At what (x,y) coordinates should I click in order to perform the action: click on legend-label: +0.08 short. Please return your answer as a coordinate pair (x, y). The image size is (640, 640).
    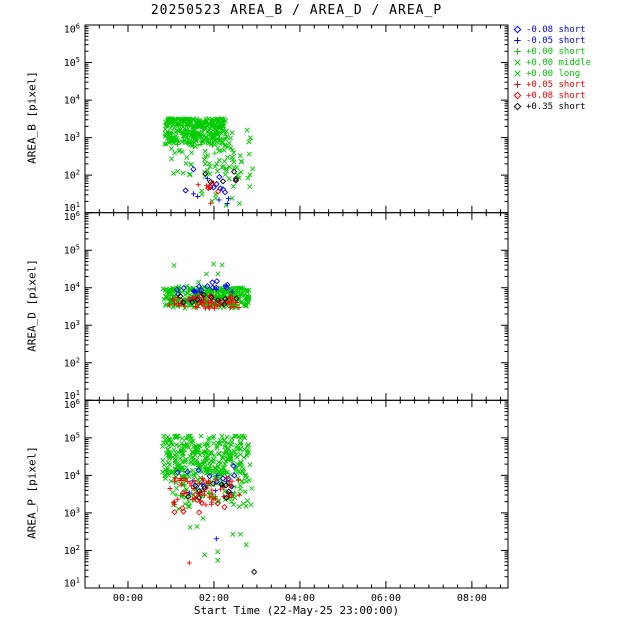
    Looking at the image, I should click on (556, 95).